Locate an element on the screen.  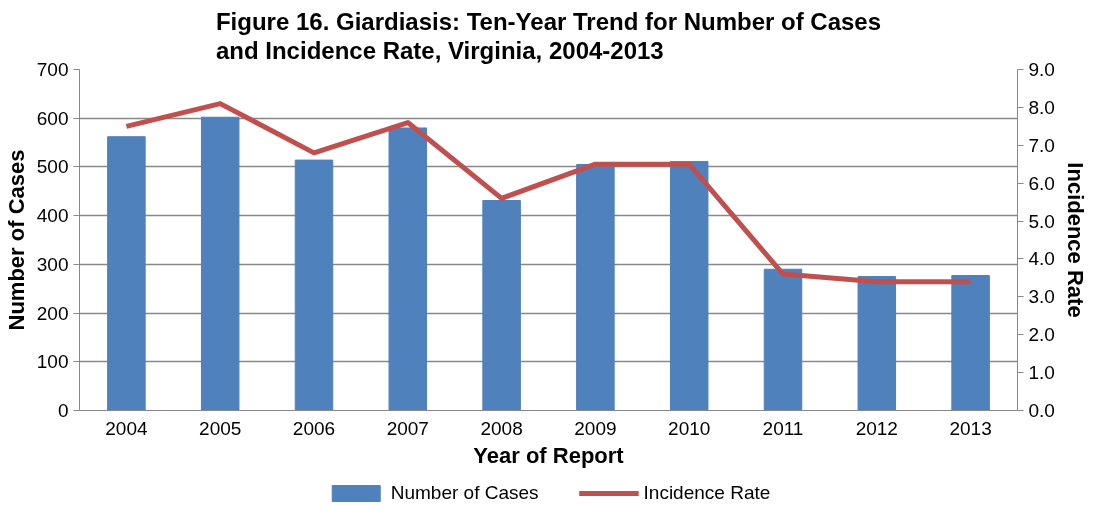
y2-axis-title: Incidence Rate is located at coordinates (1075, 240).